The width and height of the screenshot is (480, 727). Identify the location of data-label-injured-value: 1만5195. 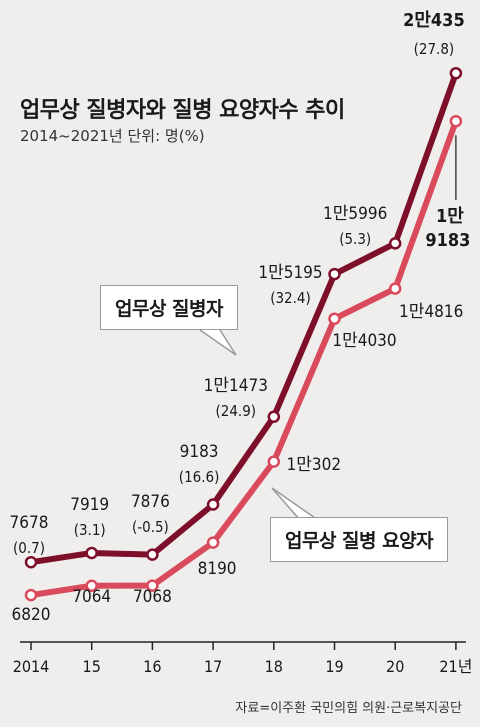
(290, 273).